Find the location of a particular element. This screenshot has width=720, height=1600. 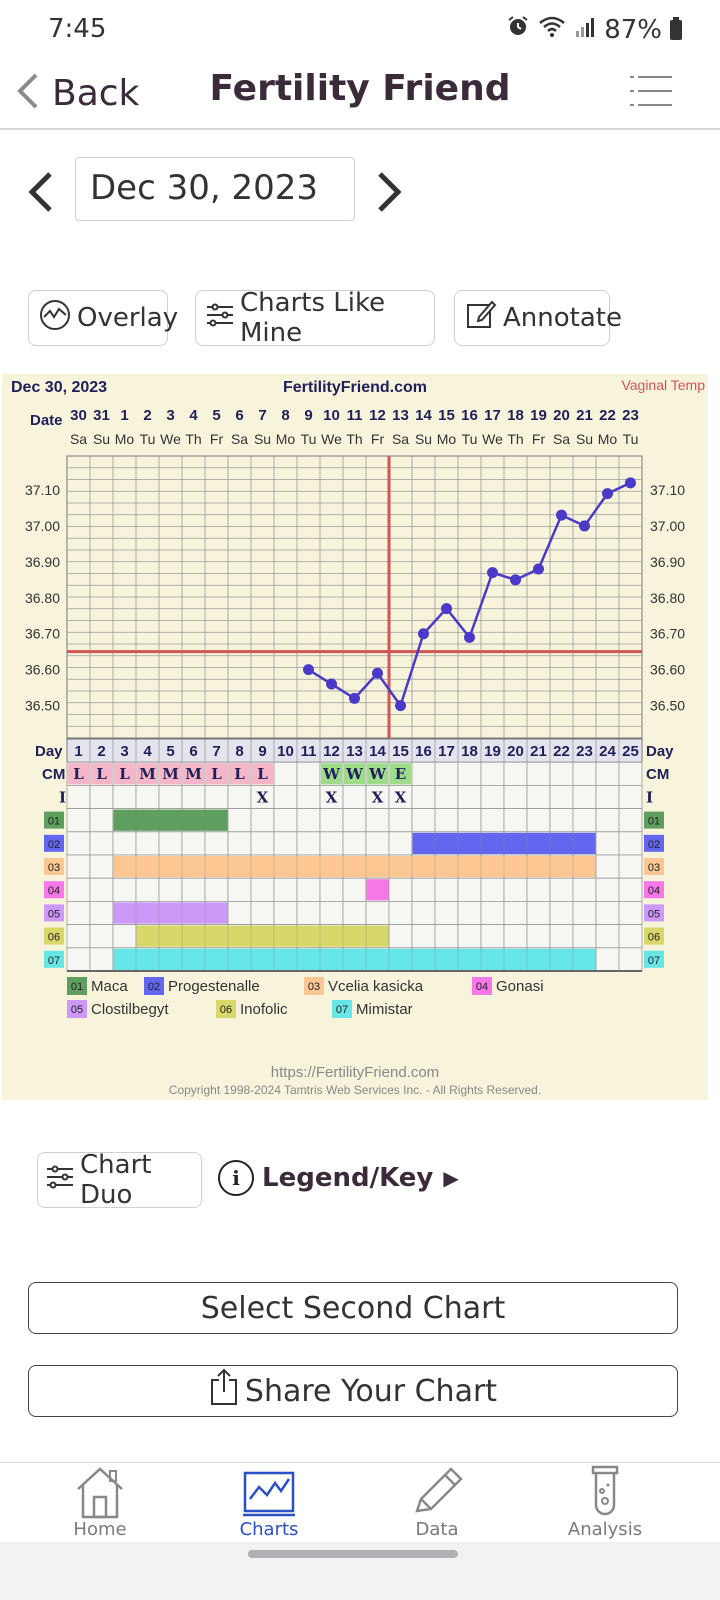

intercourse-row-label-right: I is located at coordinates (649, 797).